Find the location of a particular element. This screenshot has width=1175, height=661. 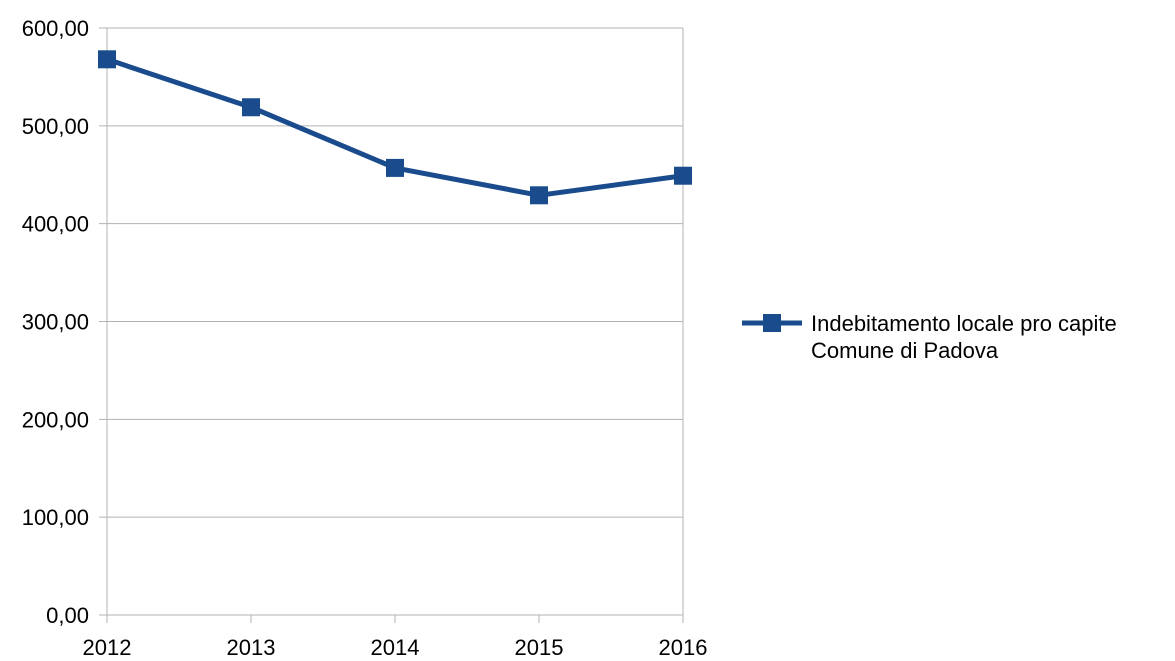

x-tick-labels: 2012 2013 2014 2015 2016 is located at coordinates (395, 647).